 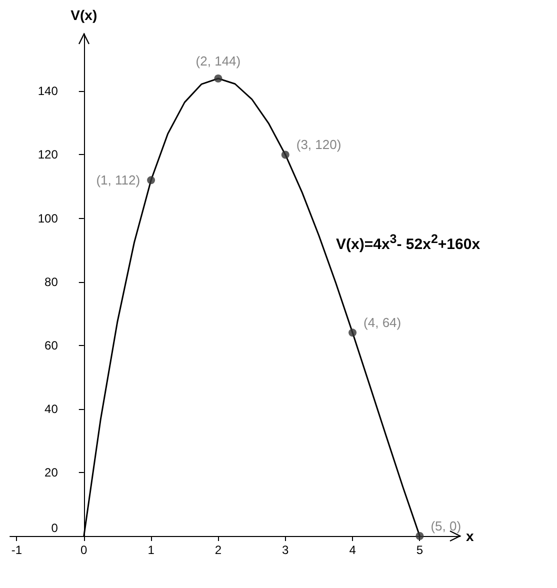 I want to click on y-tick-label: 60, so click(x=51, y=345).